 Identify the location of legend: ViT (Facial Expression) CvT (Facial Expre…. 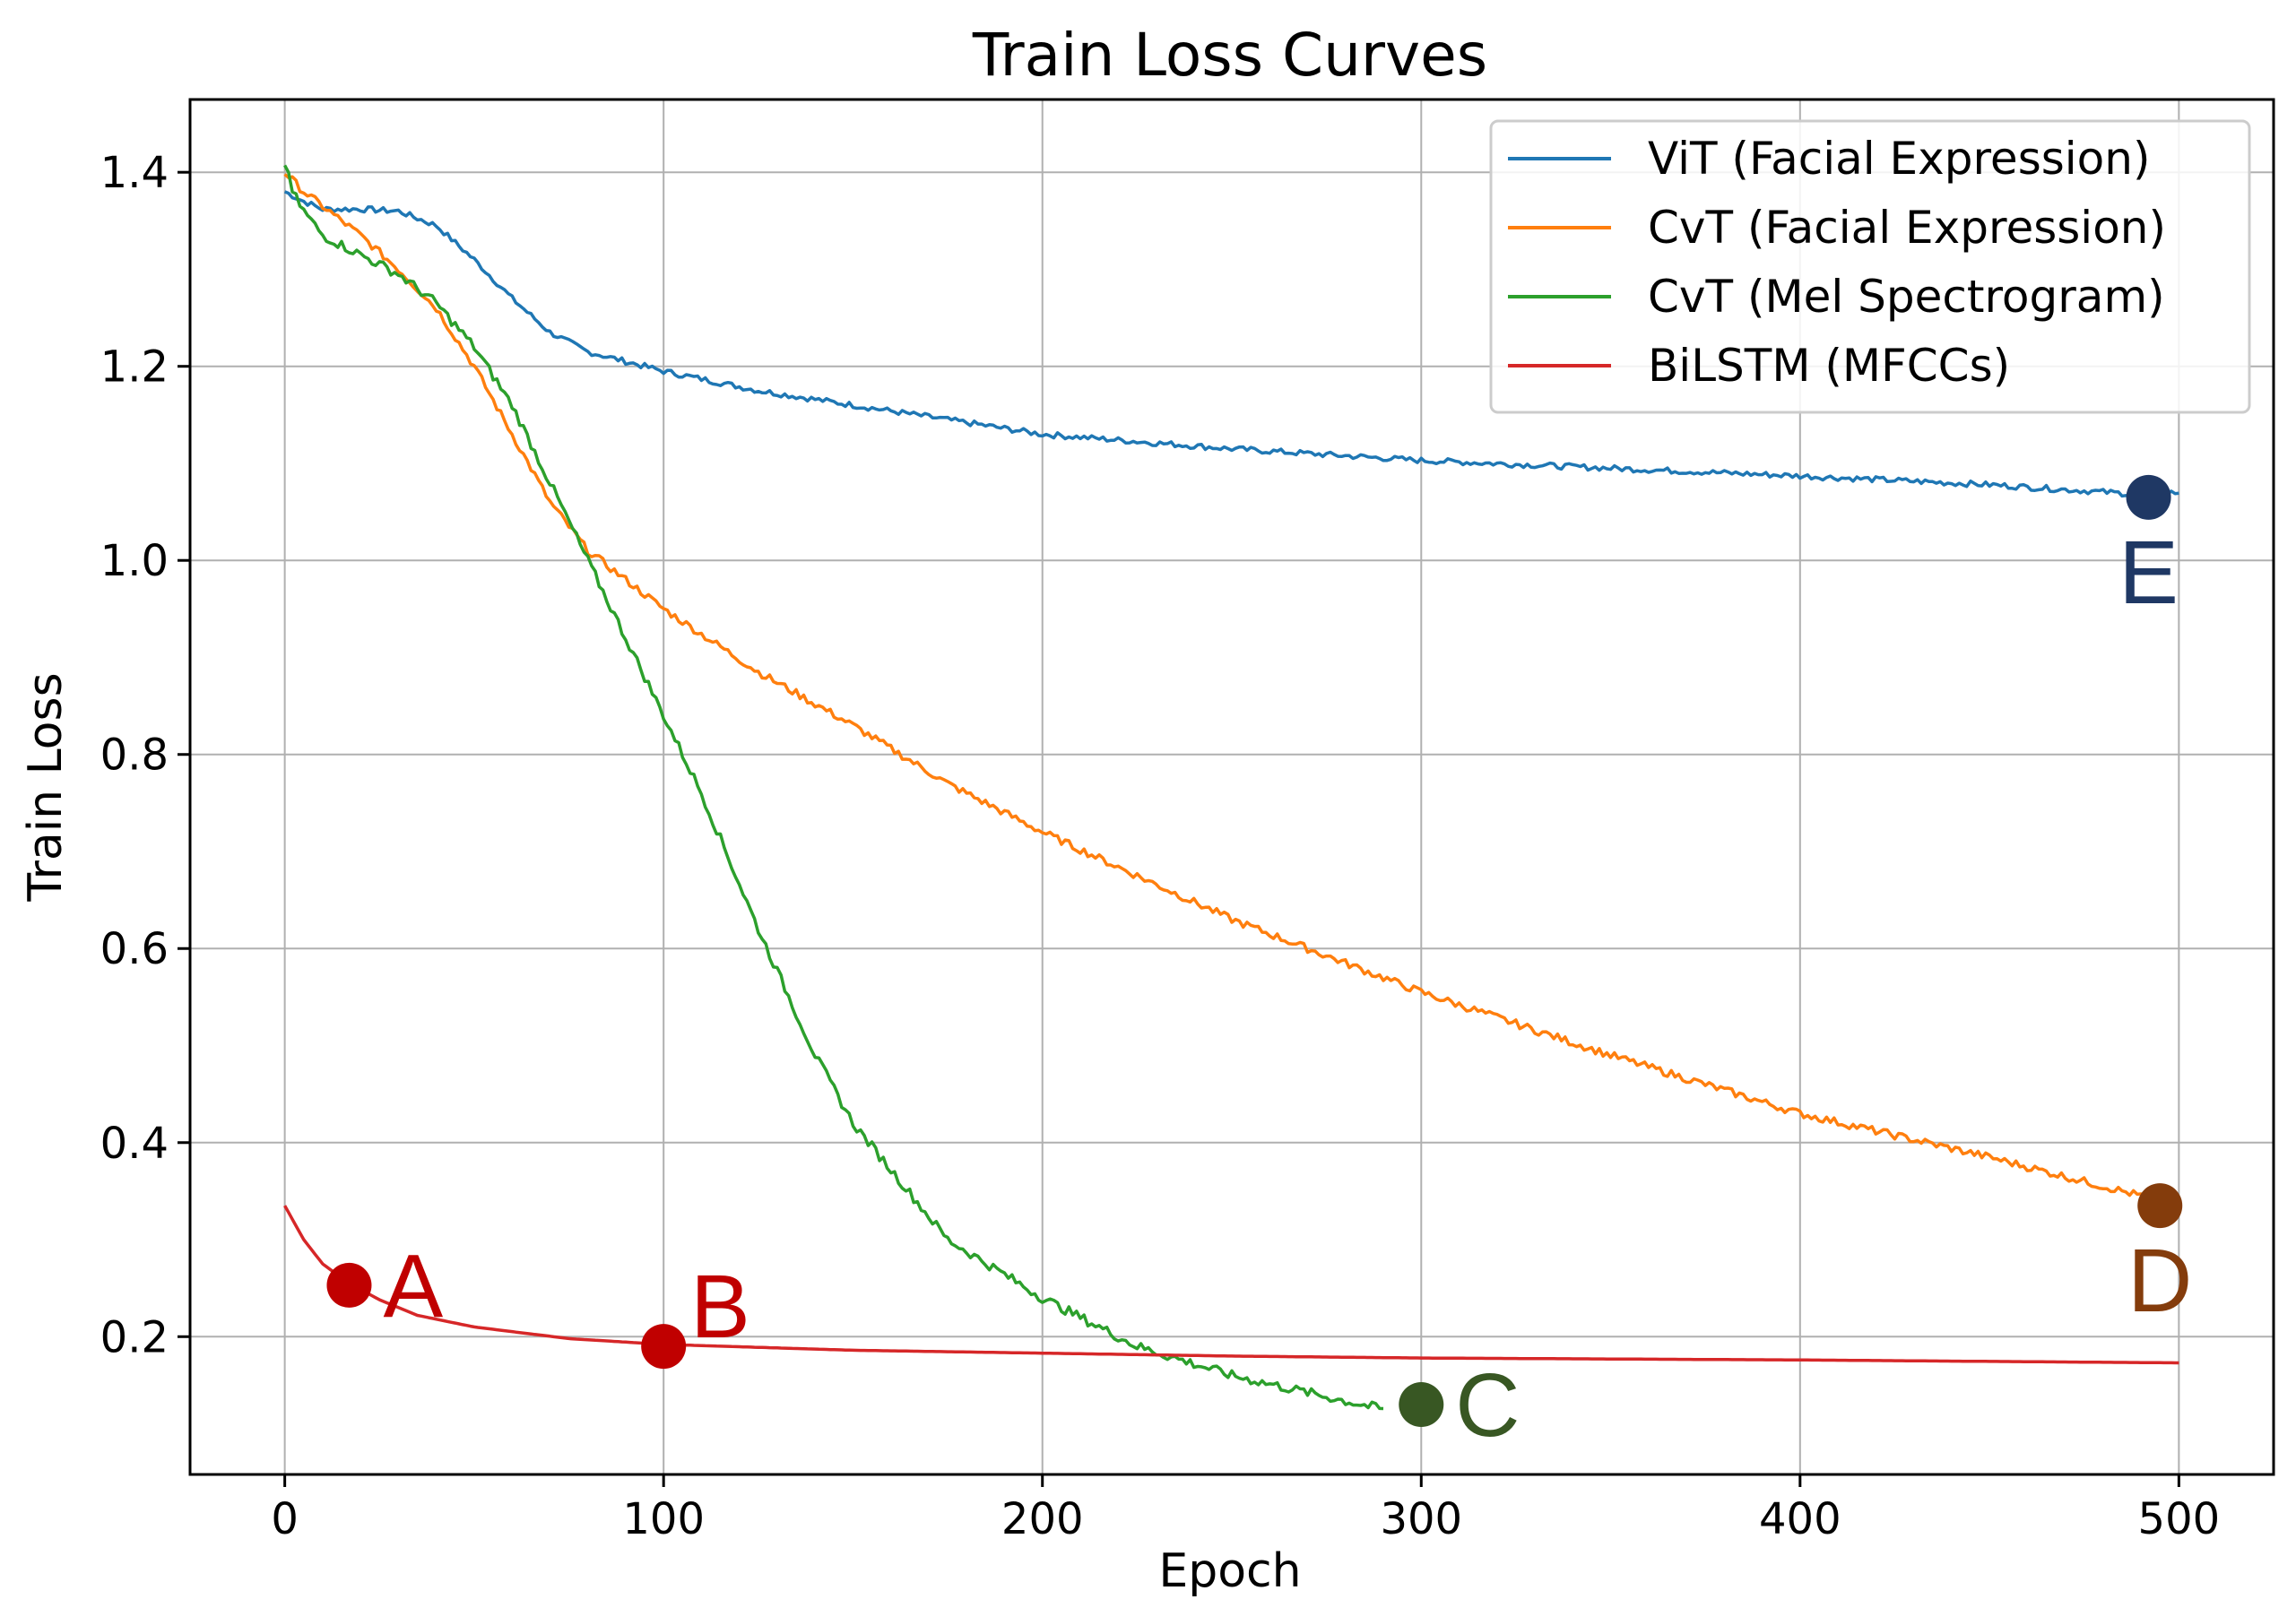
(1870, 266).